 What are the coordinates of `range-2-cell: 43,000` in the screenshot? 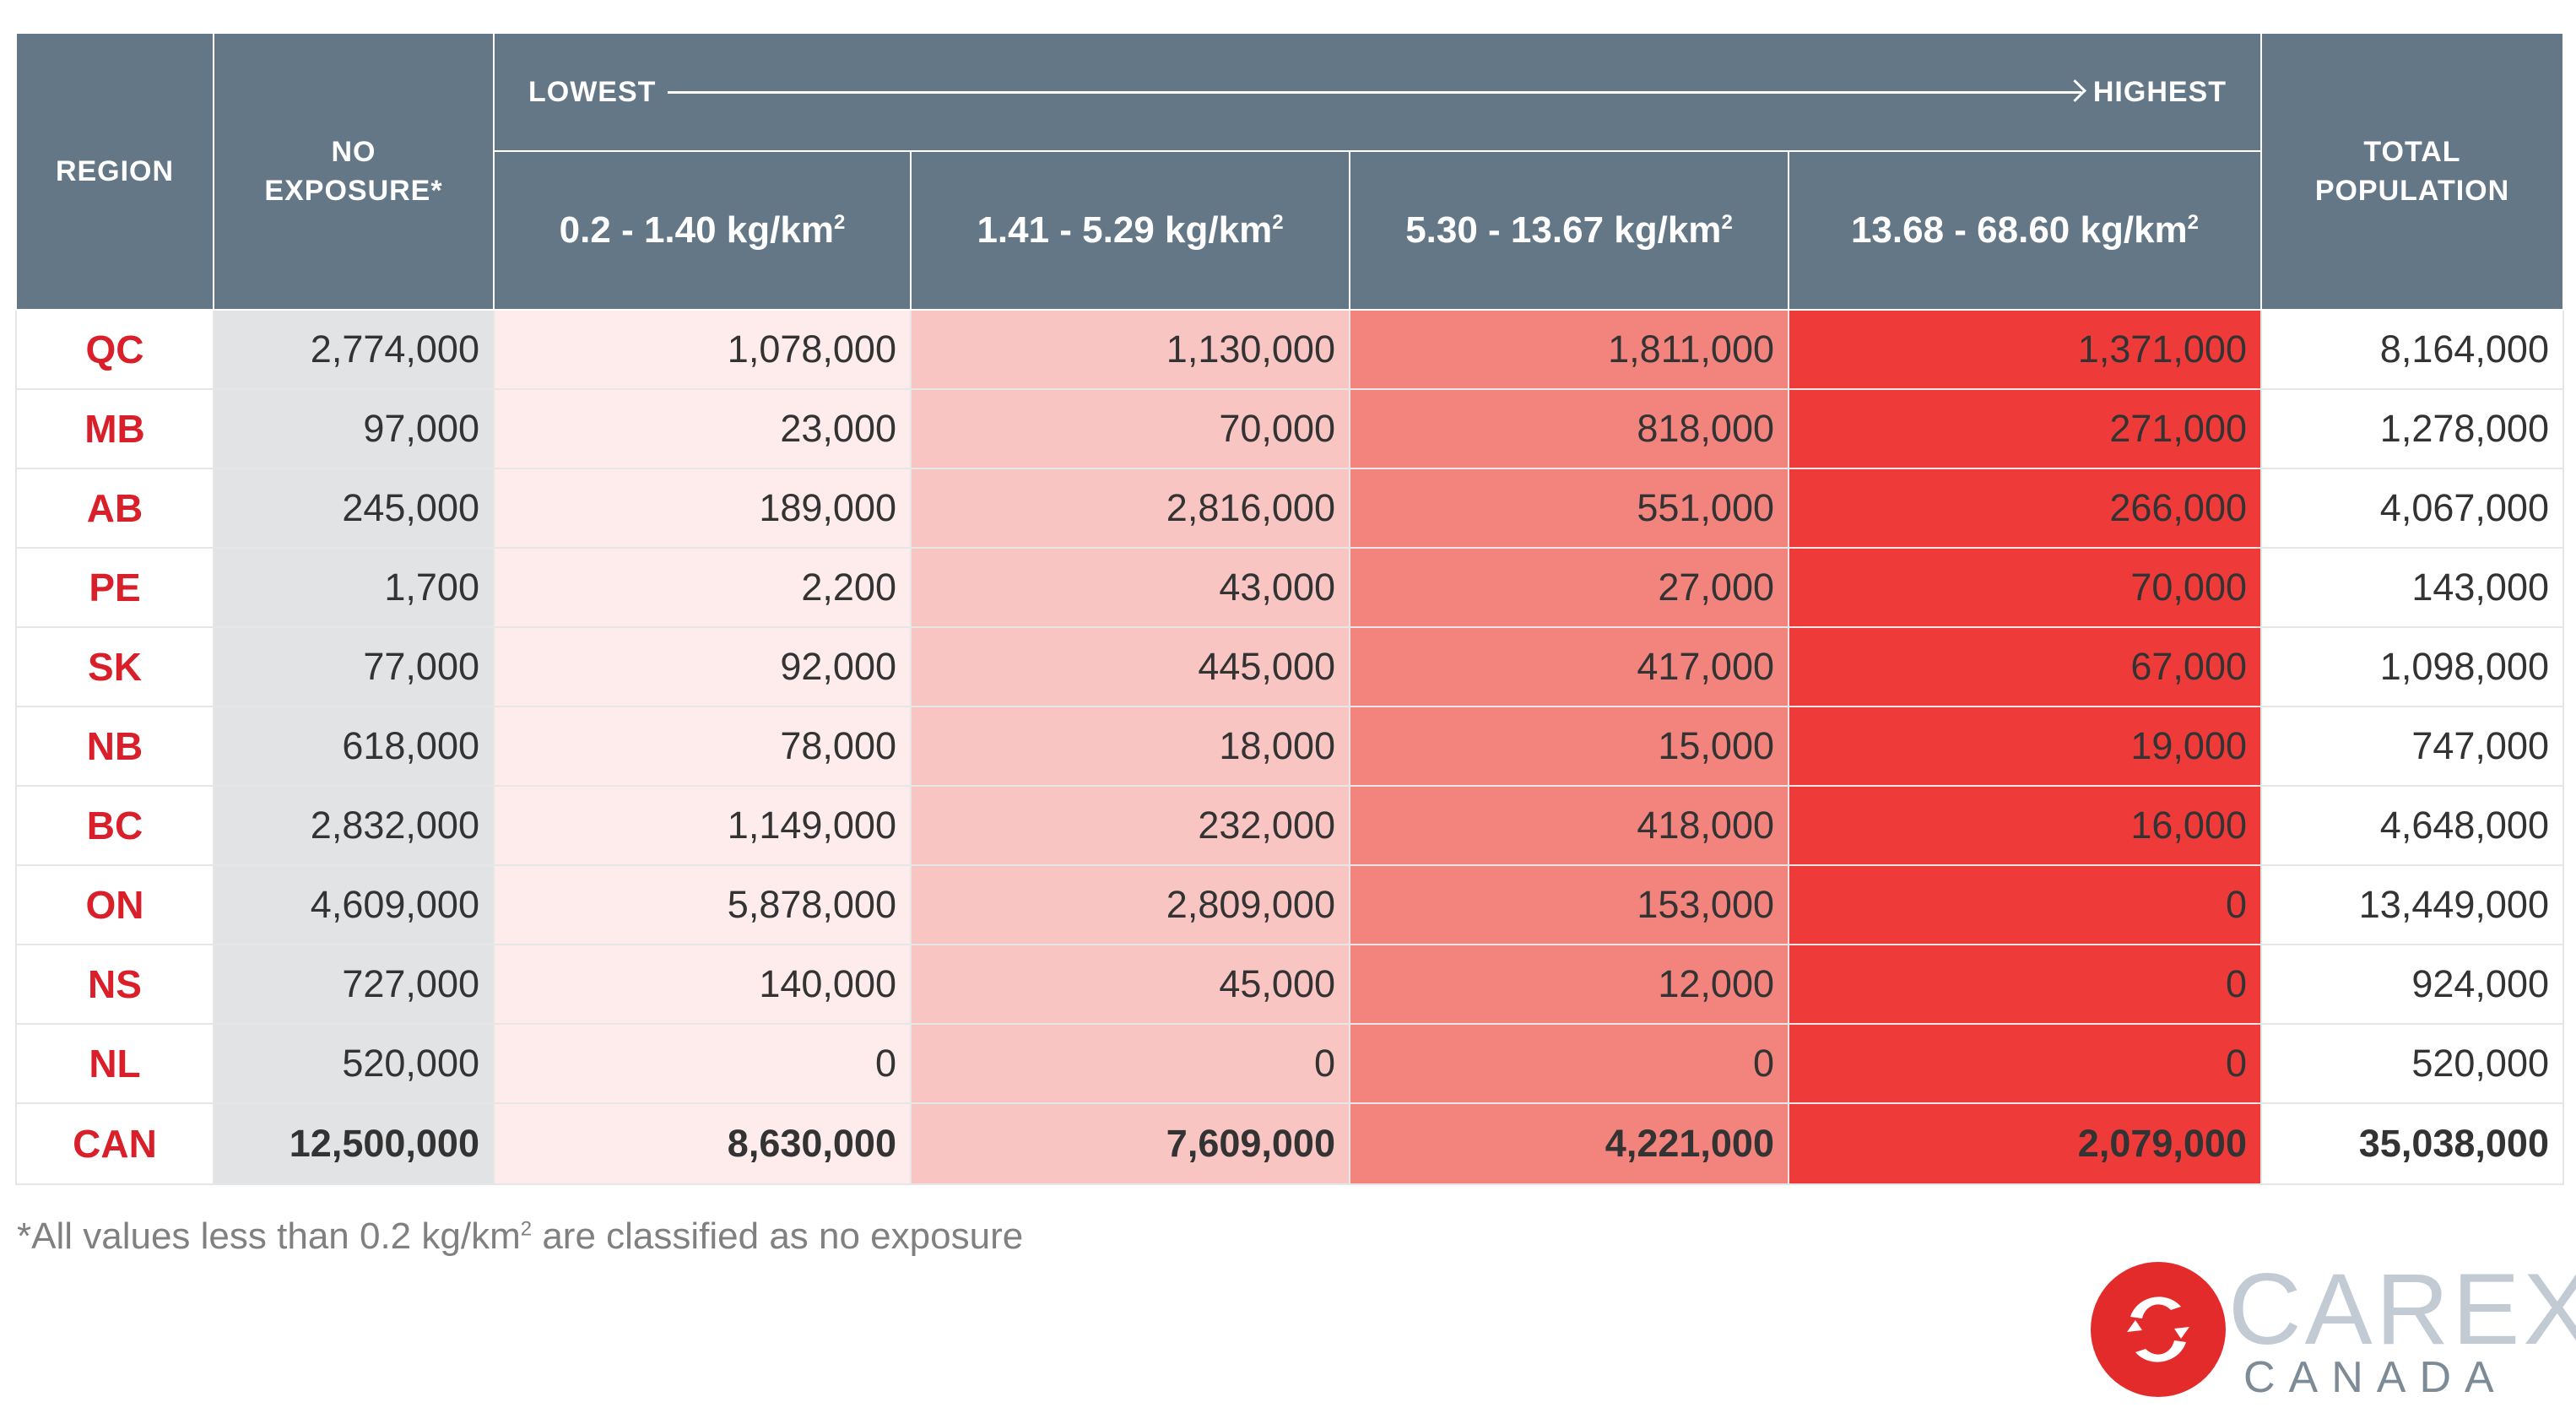 It's located at (1130, 587).